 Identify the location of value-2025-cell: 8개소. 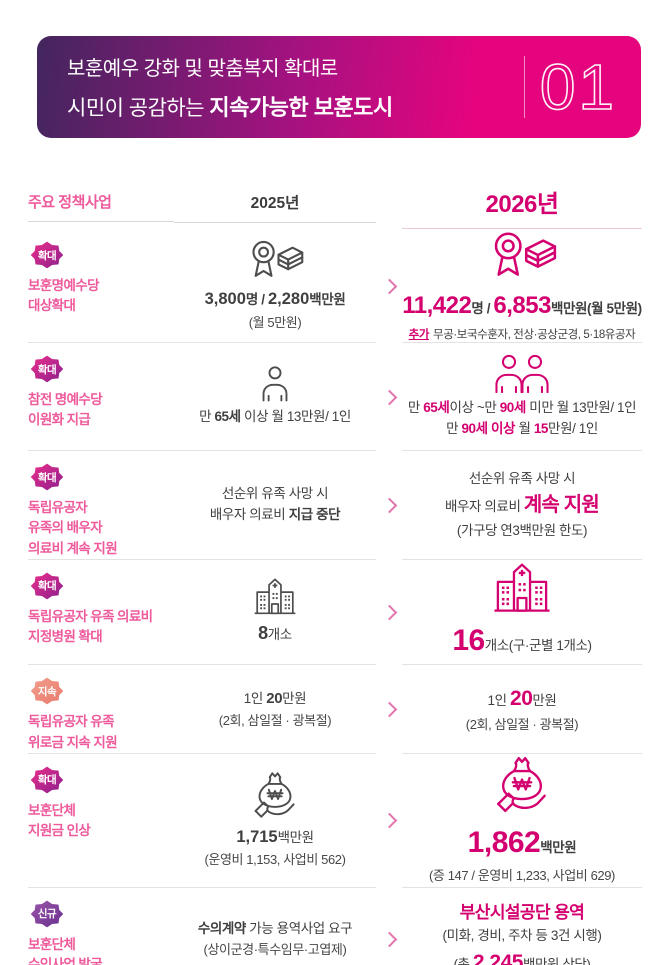
(275, 613).